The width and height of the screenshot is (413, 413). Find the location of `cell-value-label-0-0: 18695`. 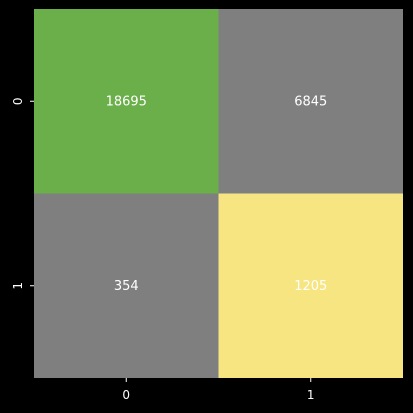

cell-value-label-0-0: 18695 is located at coordinates (126, 101).